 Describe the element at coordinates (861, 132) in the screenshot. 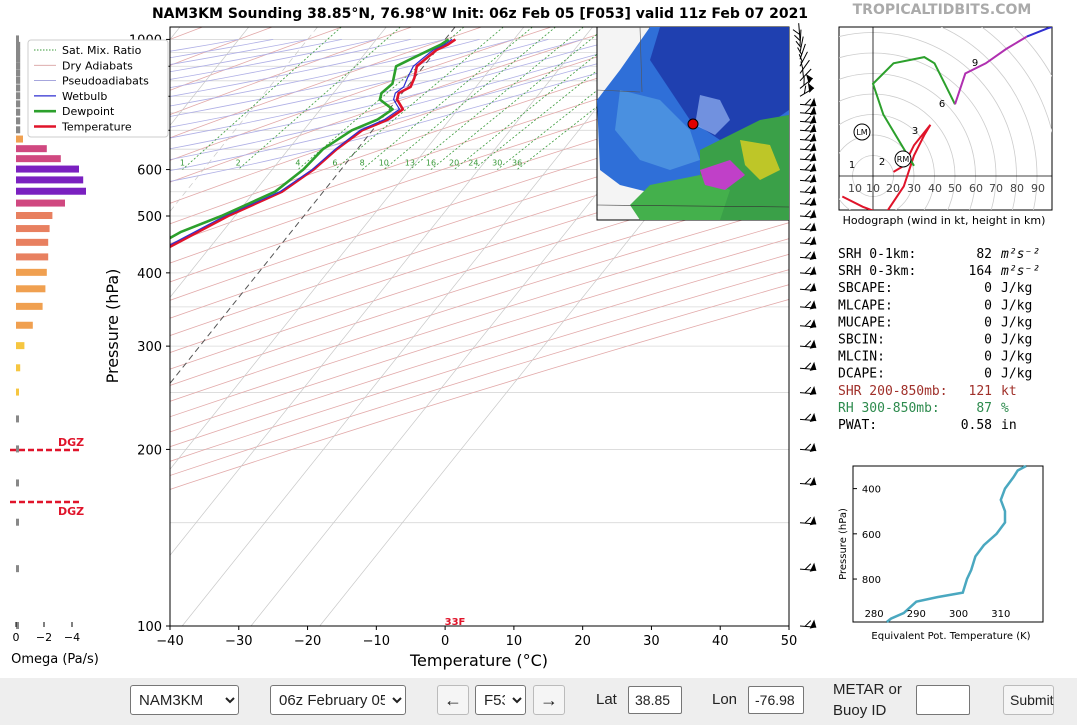

I see `storm-motion-label: LM` at that location.